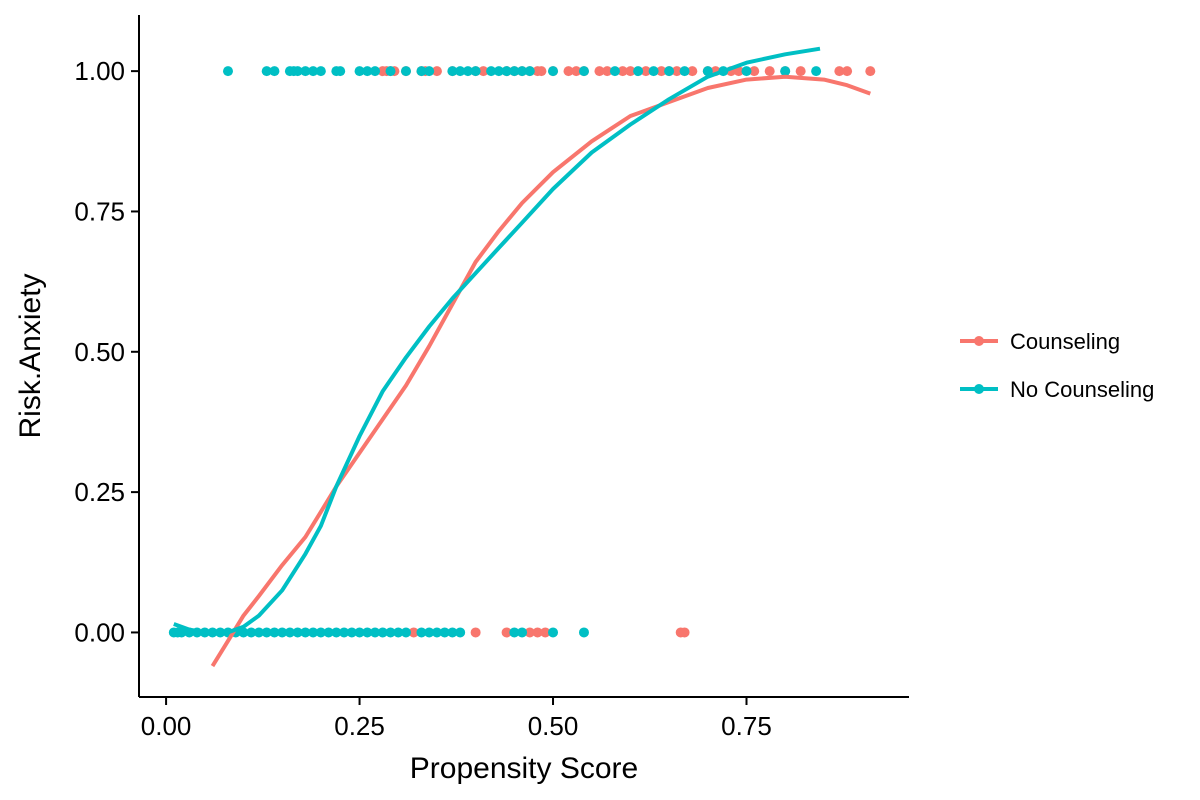 This screenshot has width=1200, height=800. I want to click on x-tick-label: 0.75, so click(746, 726).